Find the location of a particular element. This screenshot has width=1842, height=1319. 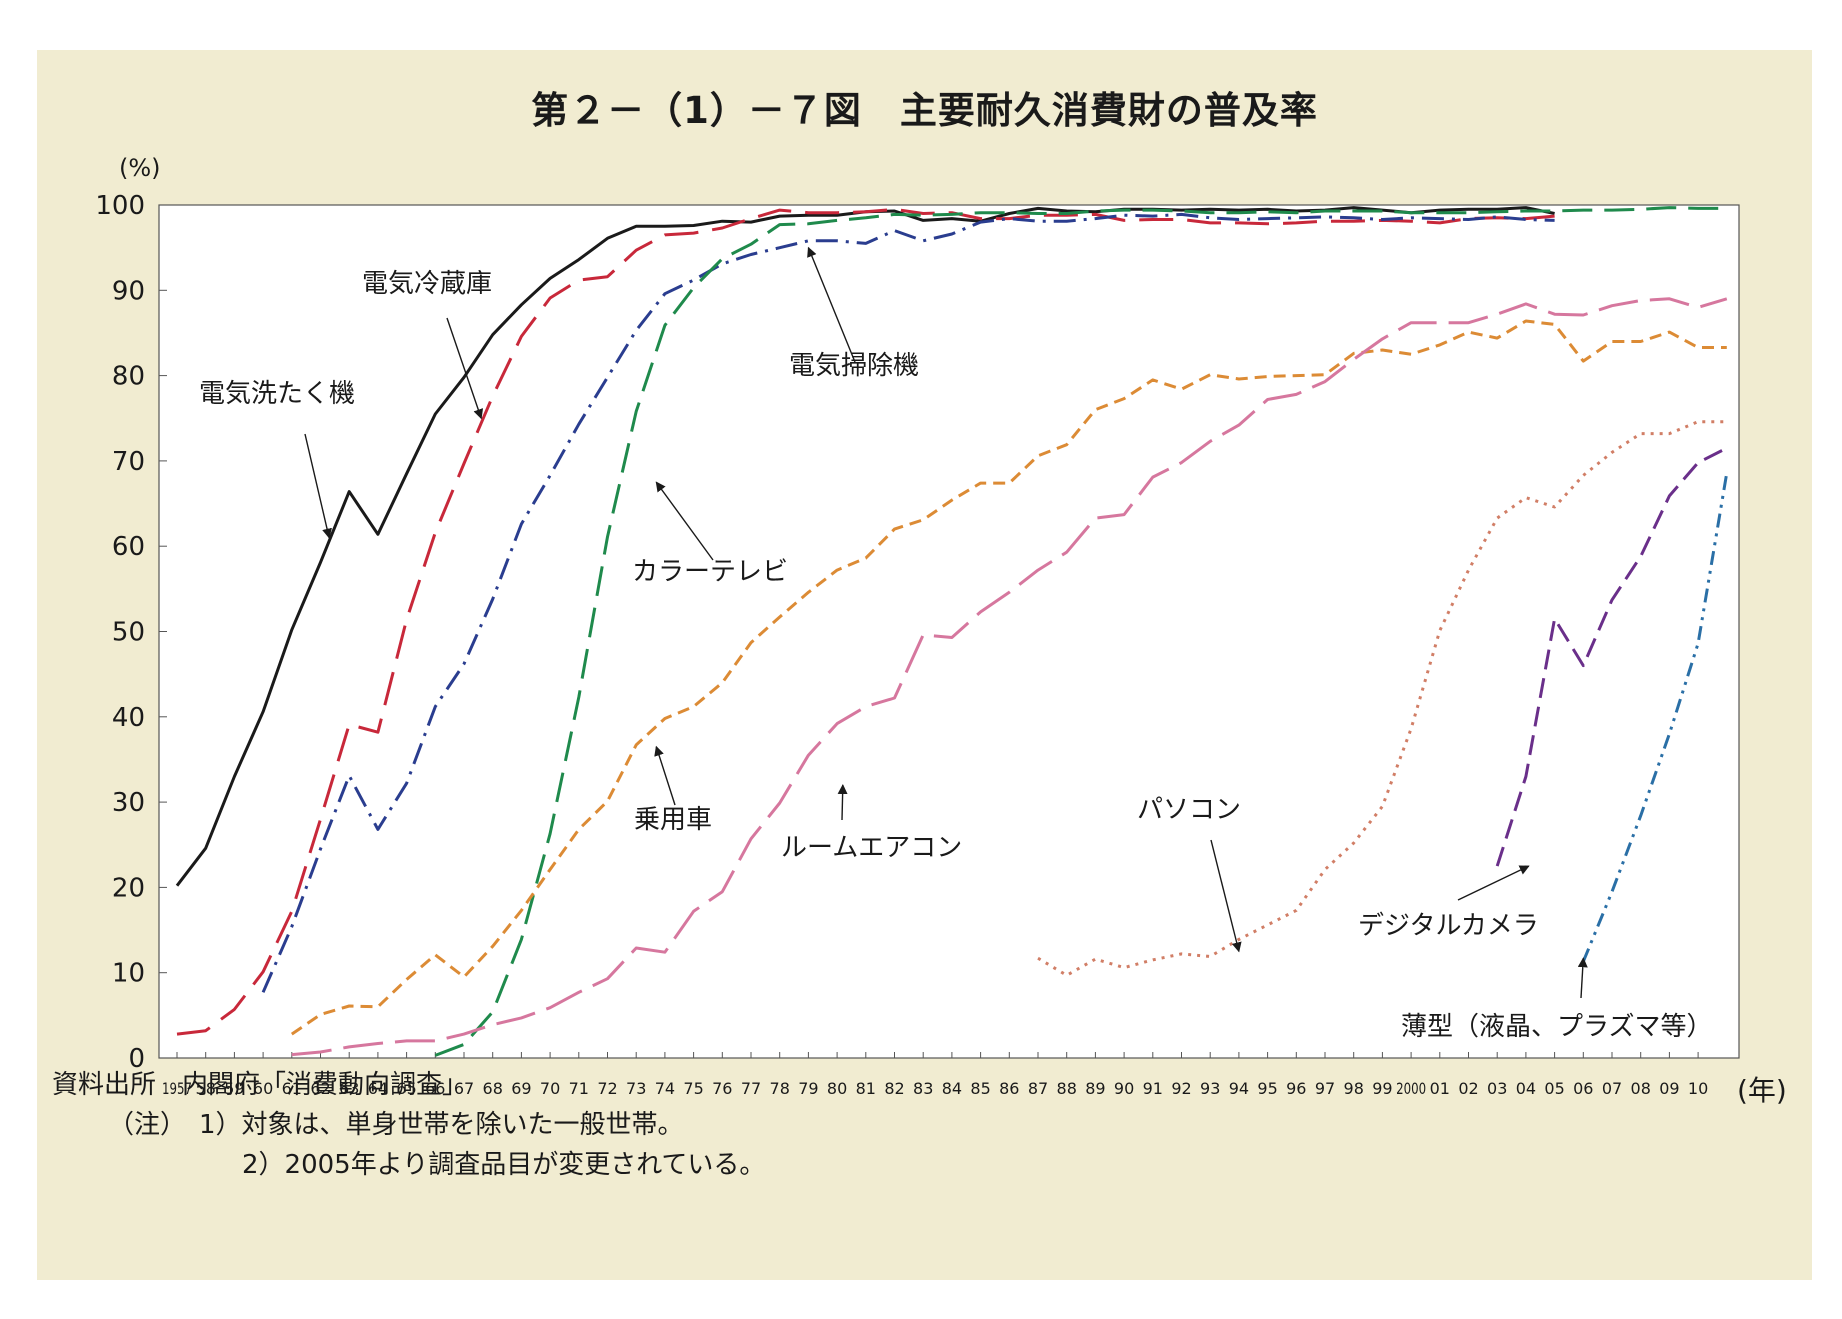

x-tick-label: 82 is located at coordinates (894, 1088).